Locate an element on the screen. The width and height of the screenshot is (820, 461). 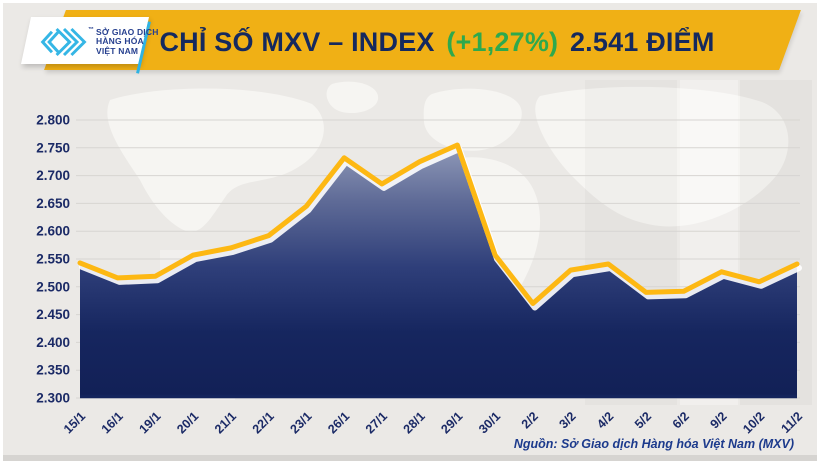
y-axis-label: 2.350 is located at coordinates (53, 370).